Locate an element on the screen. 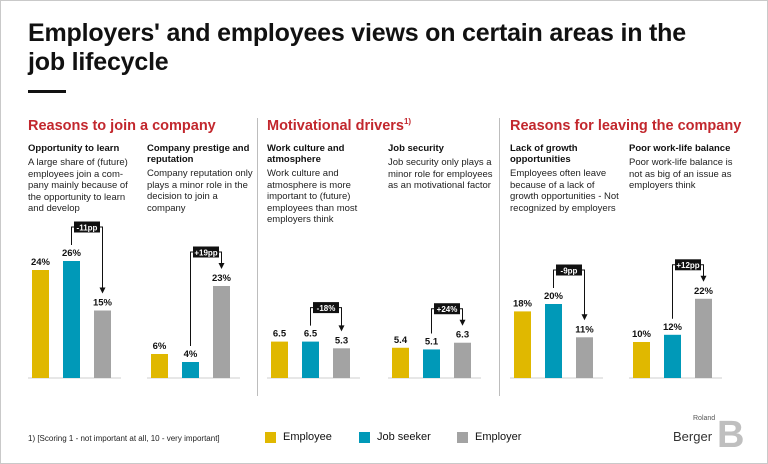 The width and height of the screenshot is (768, 464). chart-svg: 6.5 6.5 5.3 -18% is located at coordinates (313, 340).